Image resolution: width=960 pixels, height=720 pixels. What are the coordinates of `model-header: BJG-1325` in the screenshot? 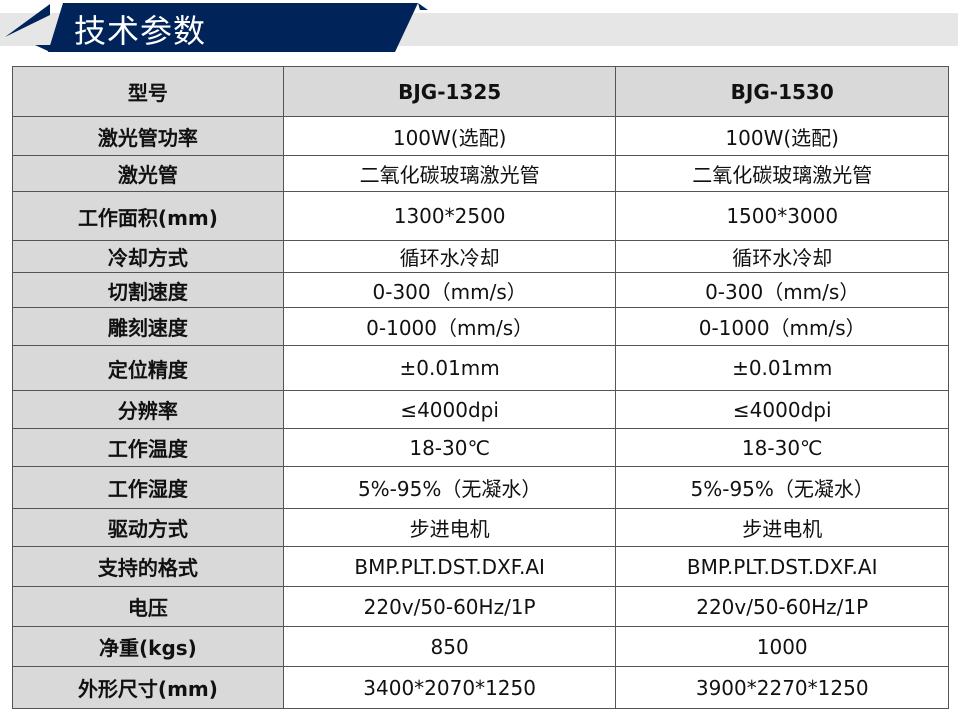 It's located at (449, 91).